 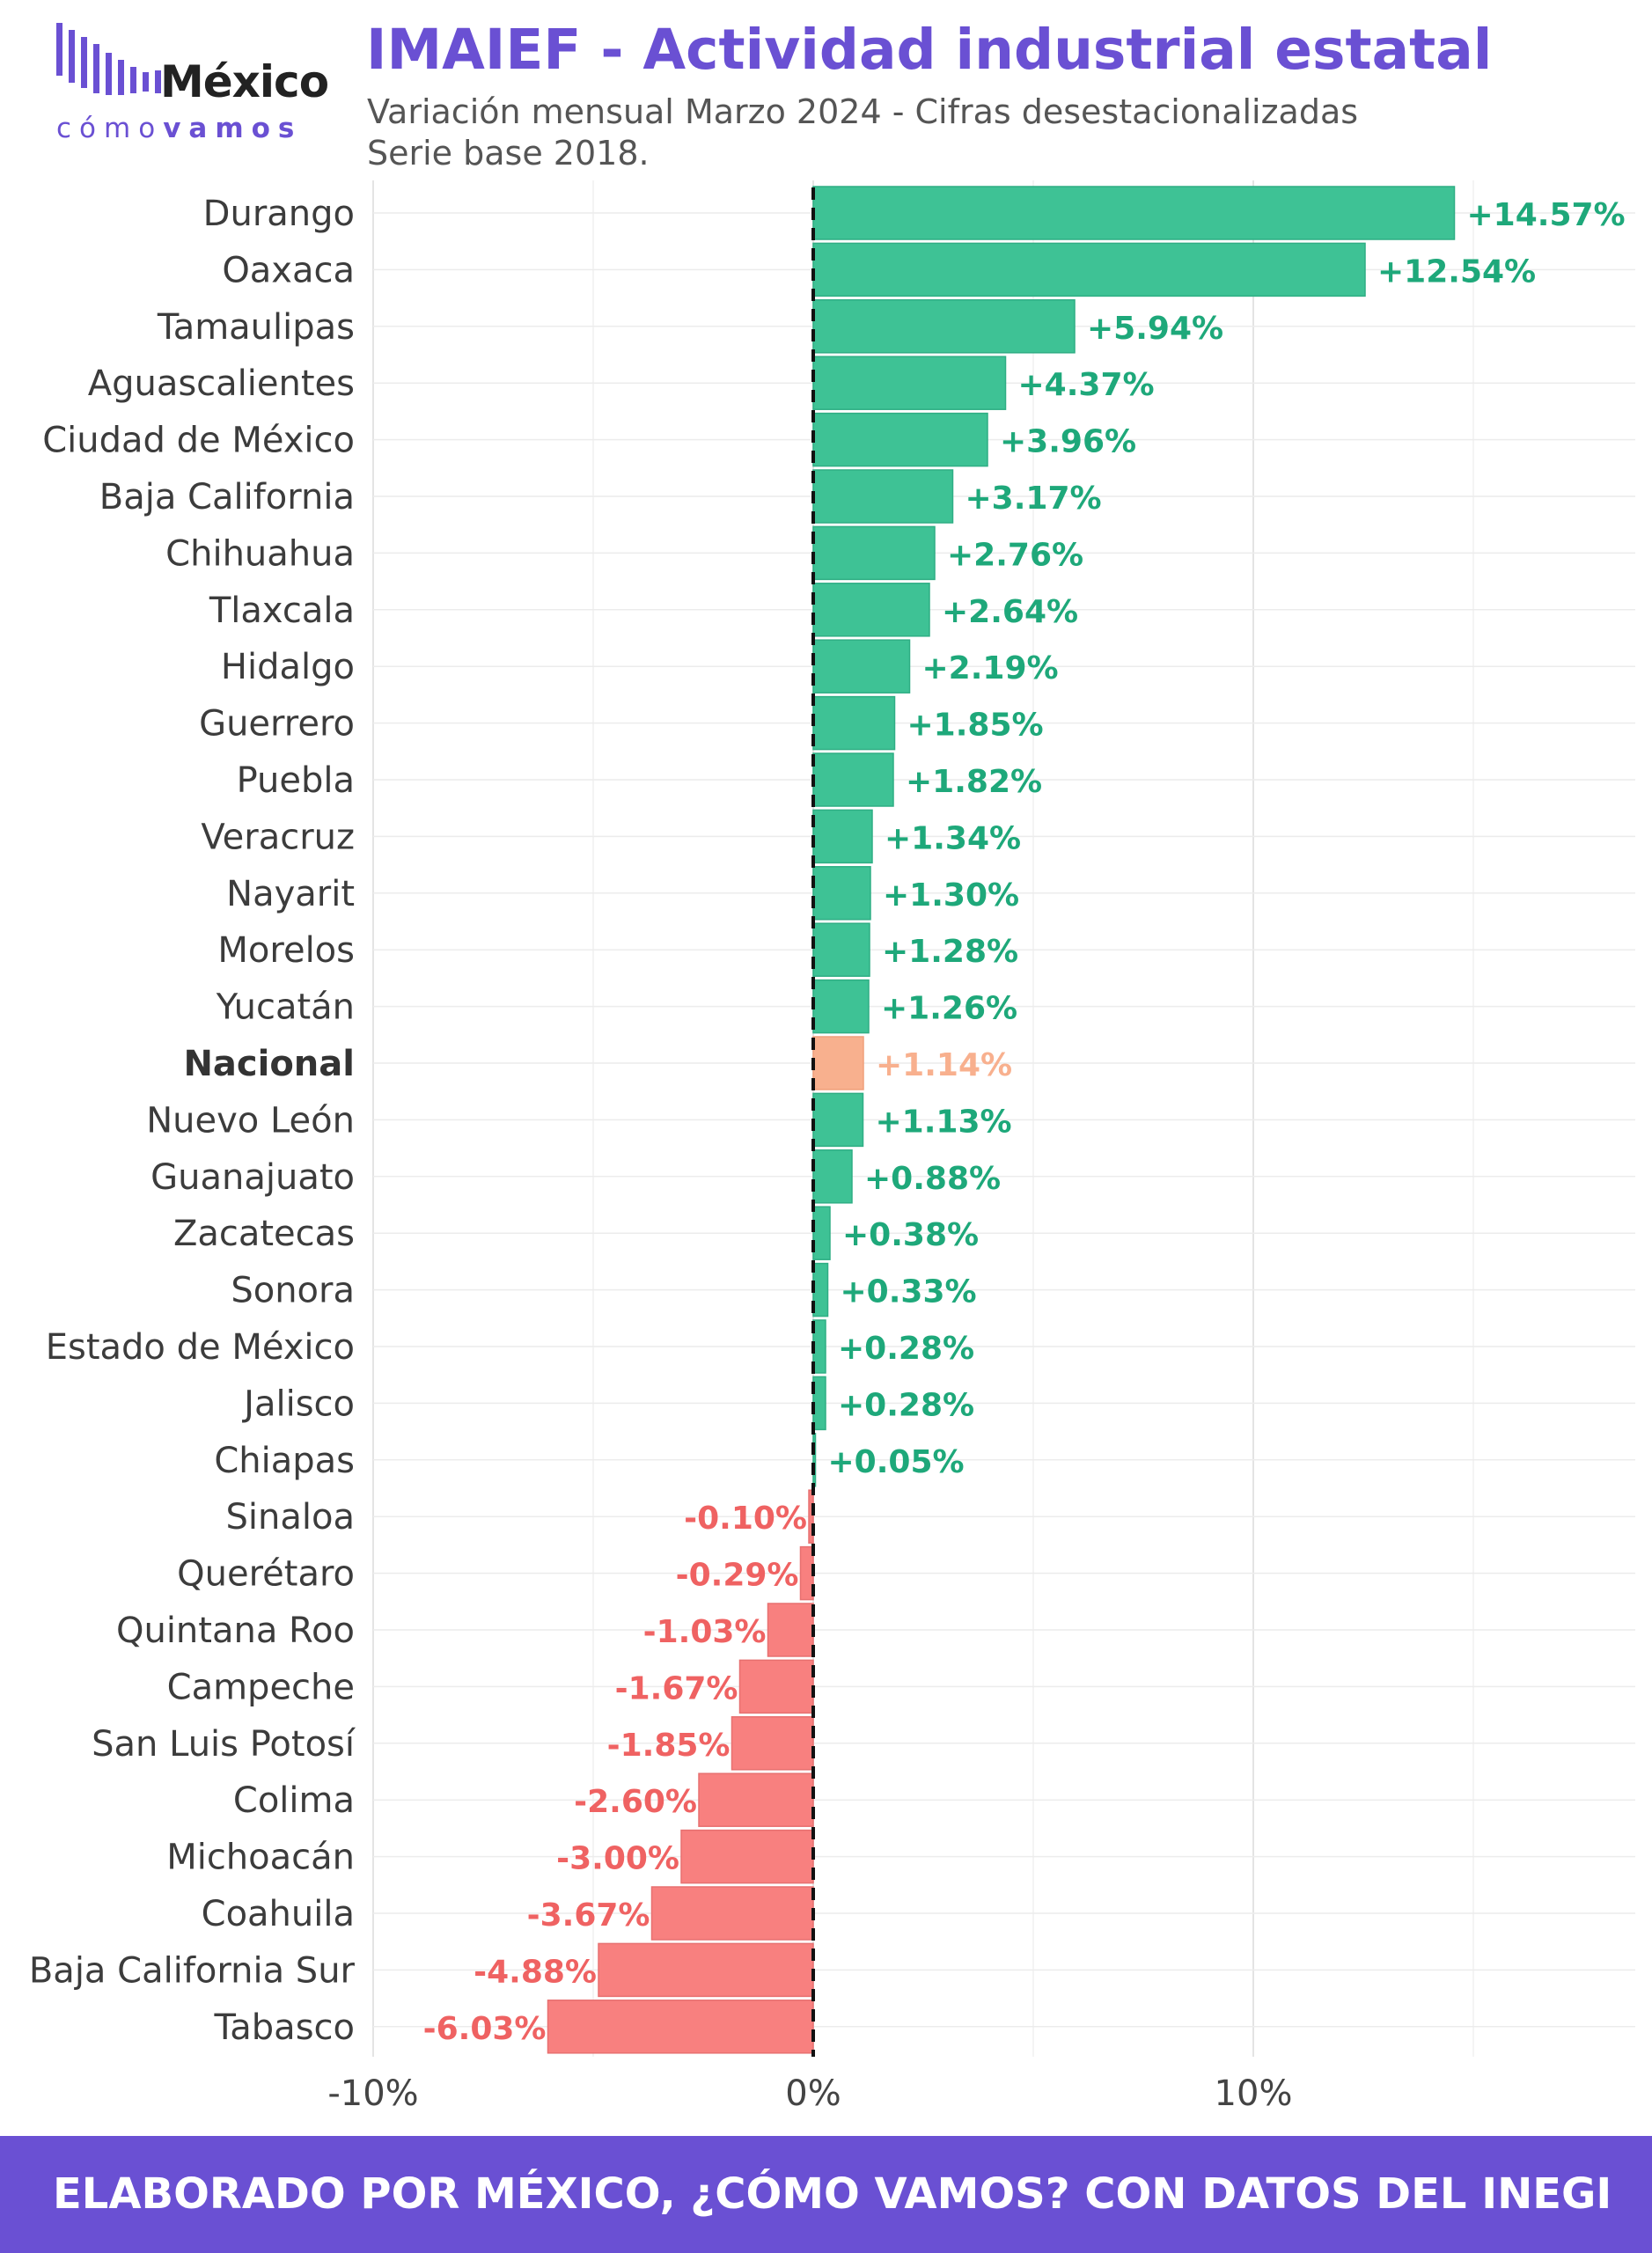 I want to click on data-label: +2.76%, so click(x=1015, y=555).